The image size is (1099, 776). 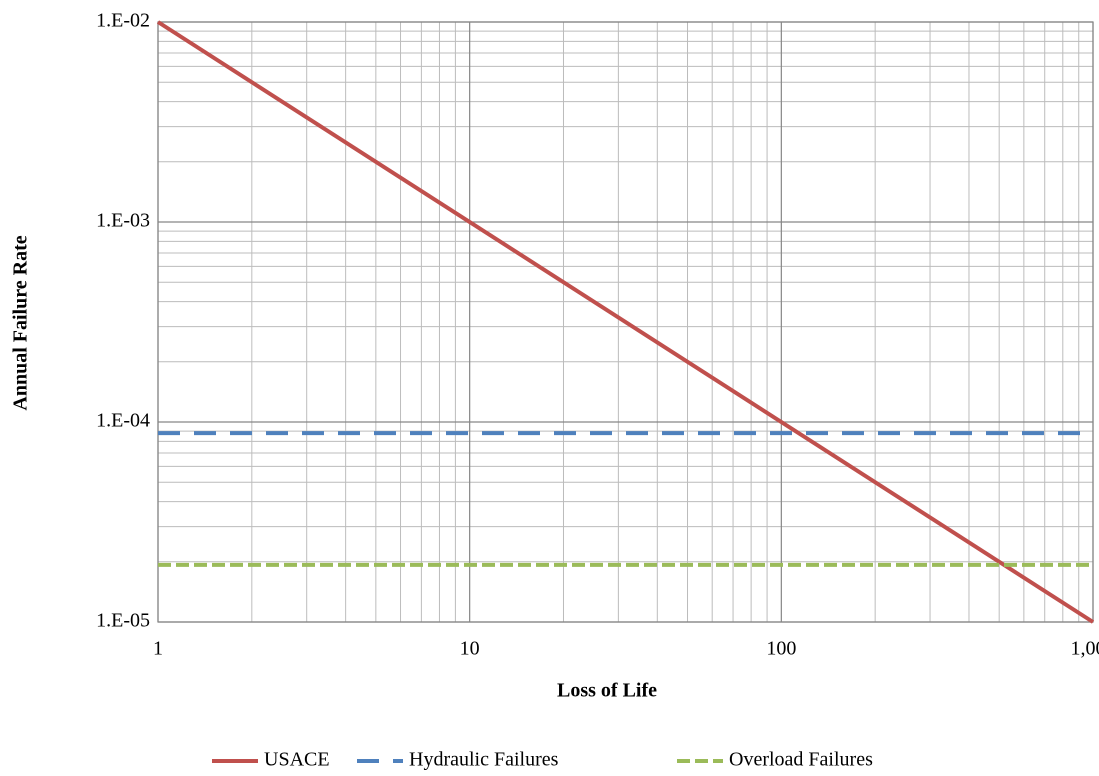 What do you see at coordinates (21, 322) in the screenshot?
I see `y-axis-label: Annual Failure Rate` at bounding box center [21, 322].